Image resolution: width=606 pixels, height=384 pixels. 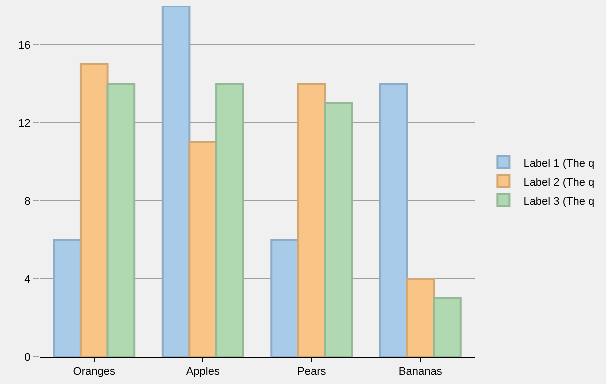 I want to click on x-tick-label: Bananas, so click(x=420, y=372).